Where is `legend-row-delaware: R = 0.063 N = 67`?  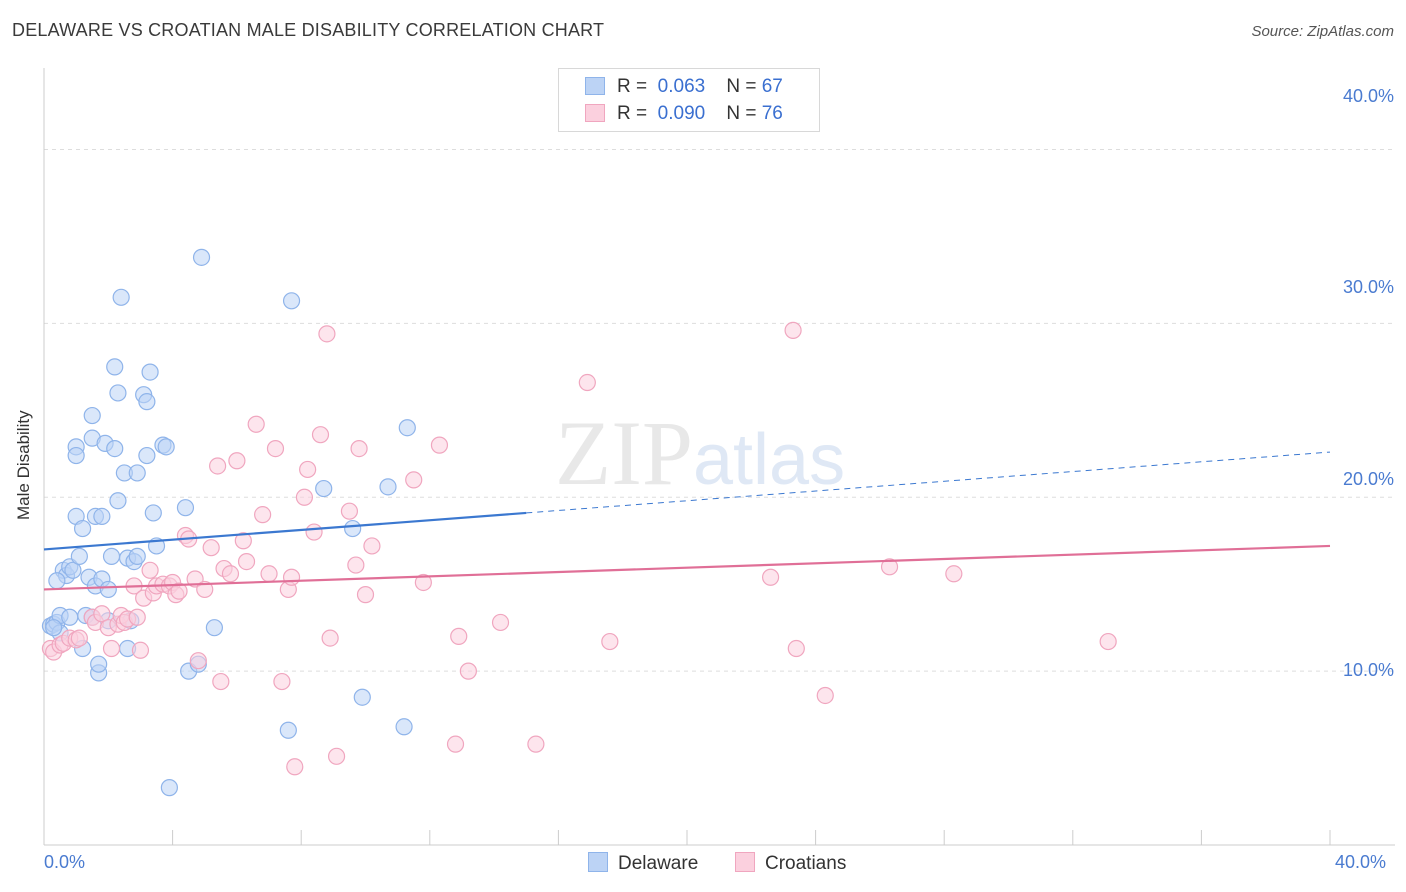 legend-row-delaware: R = 0.063 N = 67 is located at coordinates (684, 87).